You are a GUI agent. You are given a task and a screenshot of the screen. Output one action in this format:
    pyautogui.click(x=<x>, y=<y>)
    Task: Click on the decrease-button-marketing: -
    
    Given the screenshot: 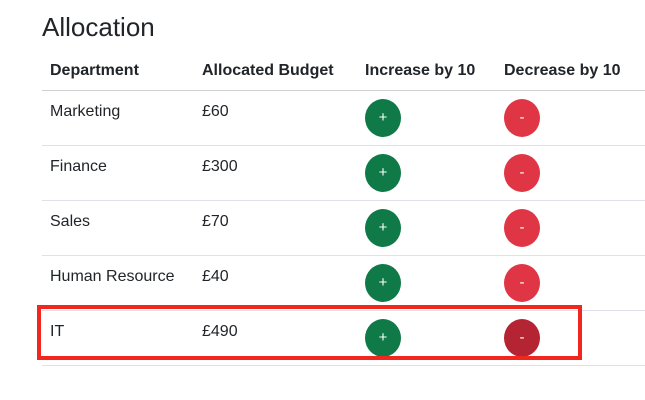 What is the action you would take?
    pyautogui.click(x=522, y=118)
    